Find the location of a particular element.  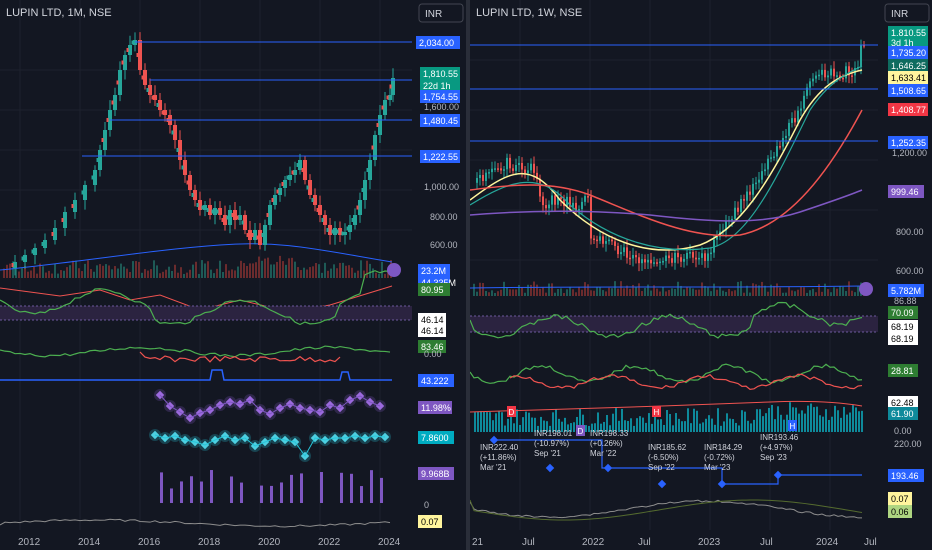

tag-1735: 1,735.20 is located at coordinates (908, 52).